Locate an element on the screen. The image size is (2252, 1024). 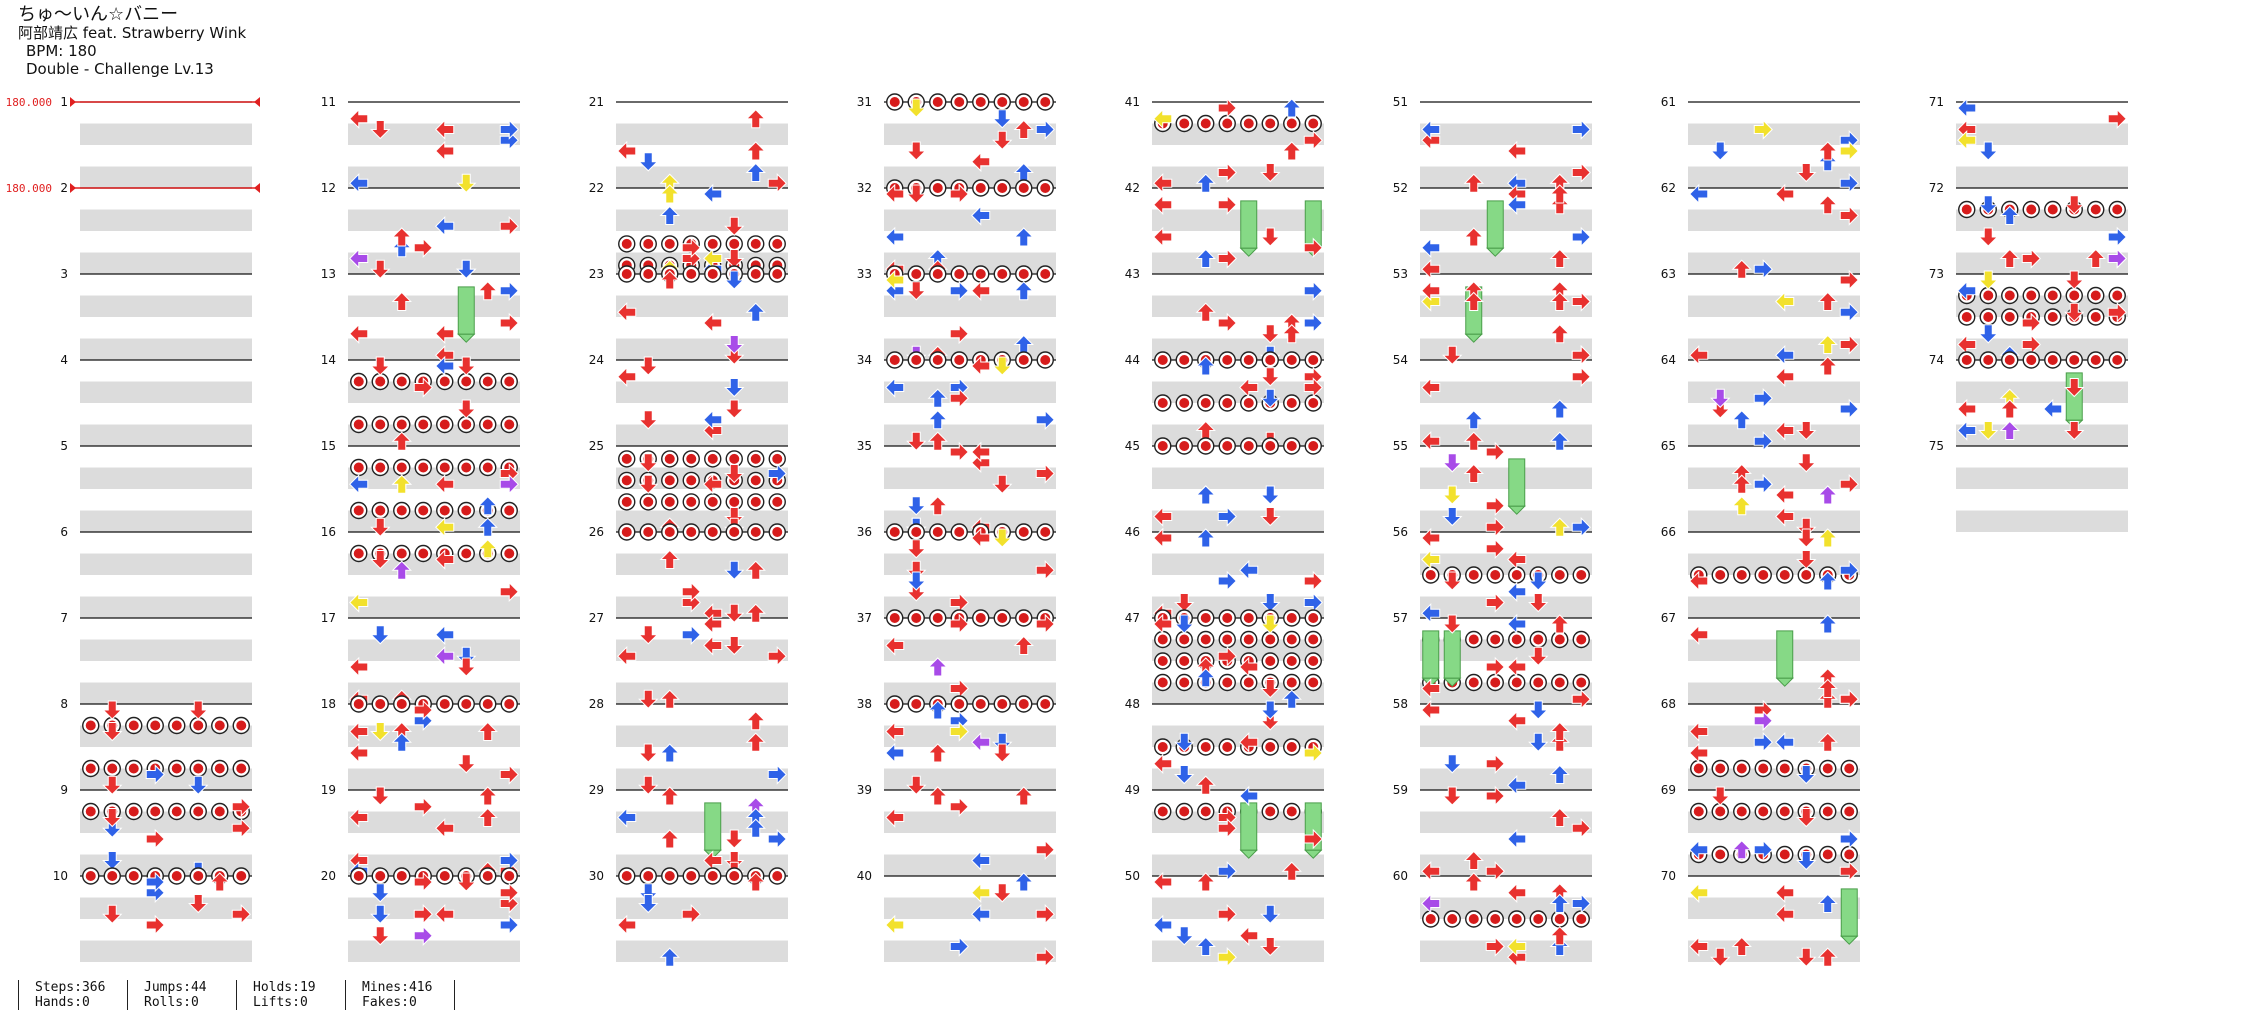
measure-number: 73 is located at coordinates (1936, 274).